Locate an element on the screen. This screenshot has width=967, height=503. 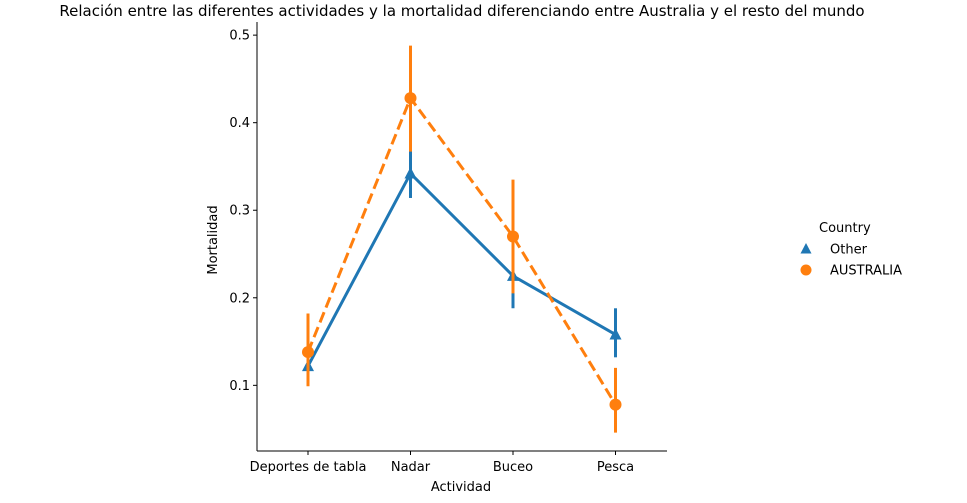
x-tick-label: Pesca is located at coordinates (615, 467).